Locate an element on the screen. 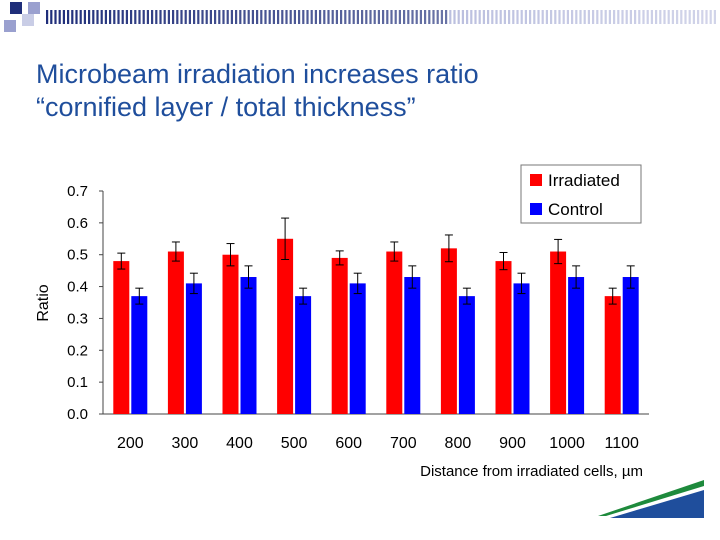 Image resolution: width=720 pixels, height=540 pixels. y-tick-label: 0.4 is located at coordinates (77, 287).